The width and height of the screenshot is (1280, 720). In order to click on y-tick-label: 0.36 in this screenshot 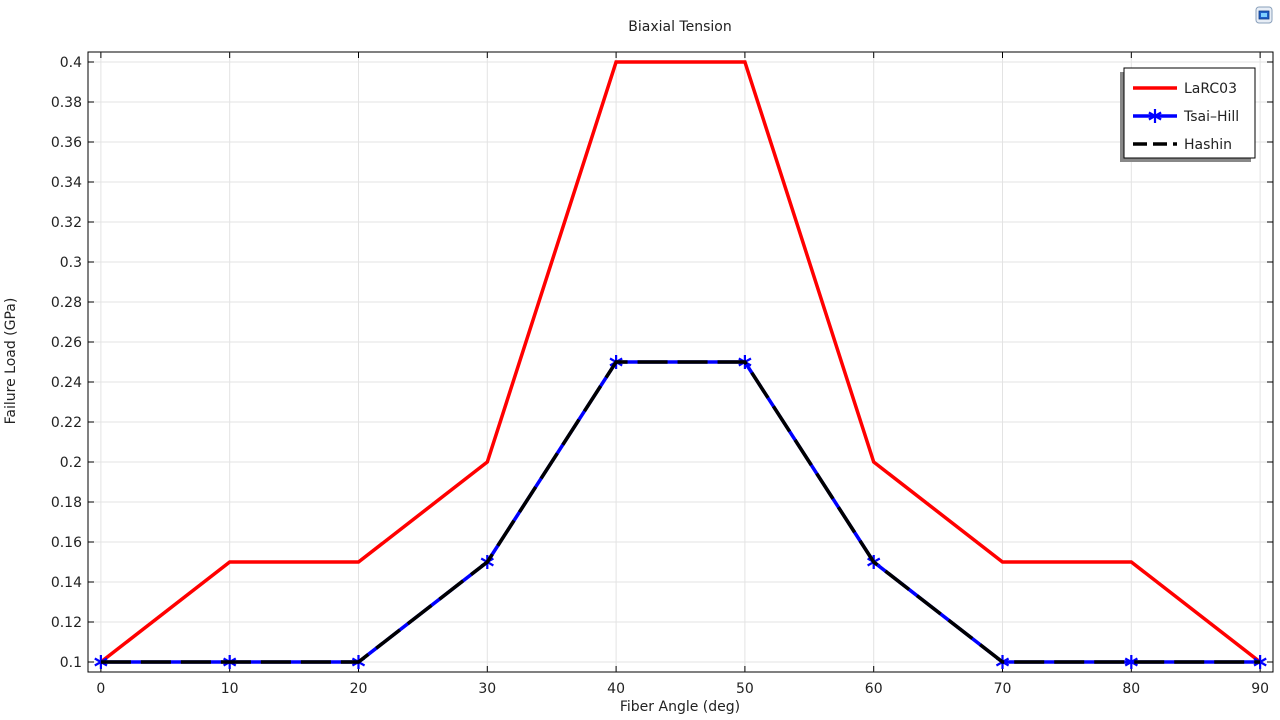, I will do `click(66, 143)`.